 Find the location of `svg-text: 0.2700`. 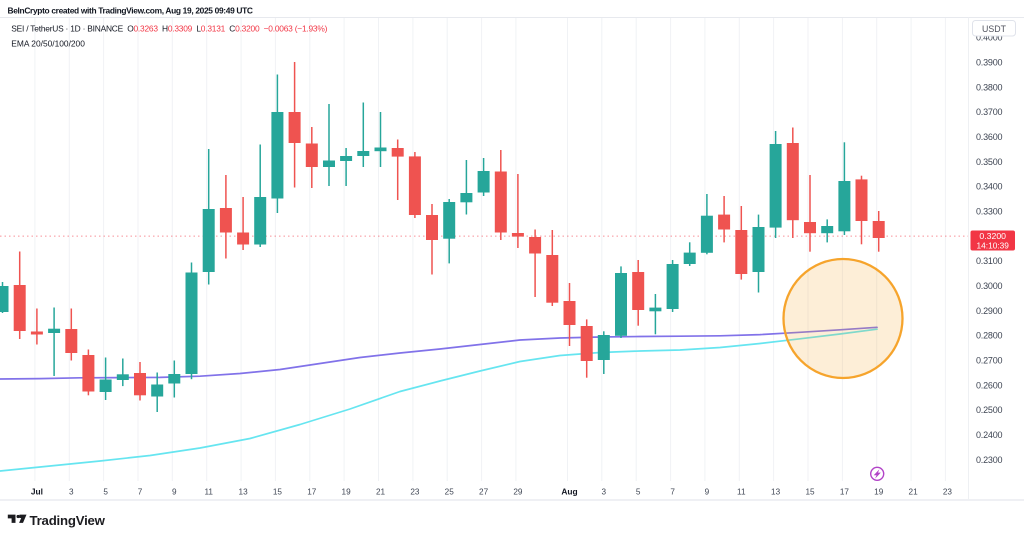

svg-text: 0.2700 is located at coordinates (989, 361).